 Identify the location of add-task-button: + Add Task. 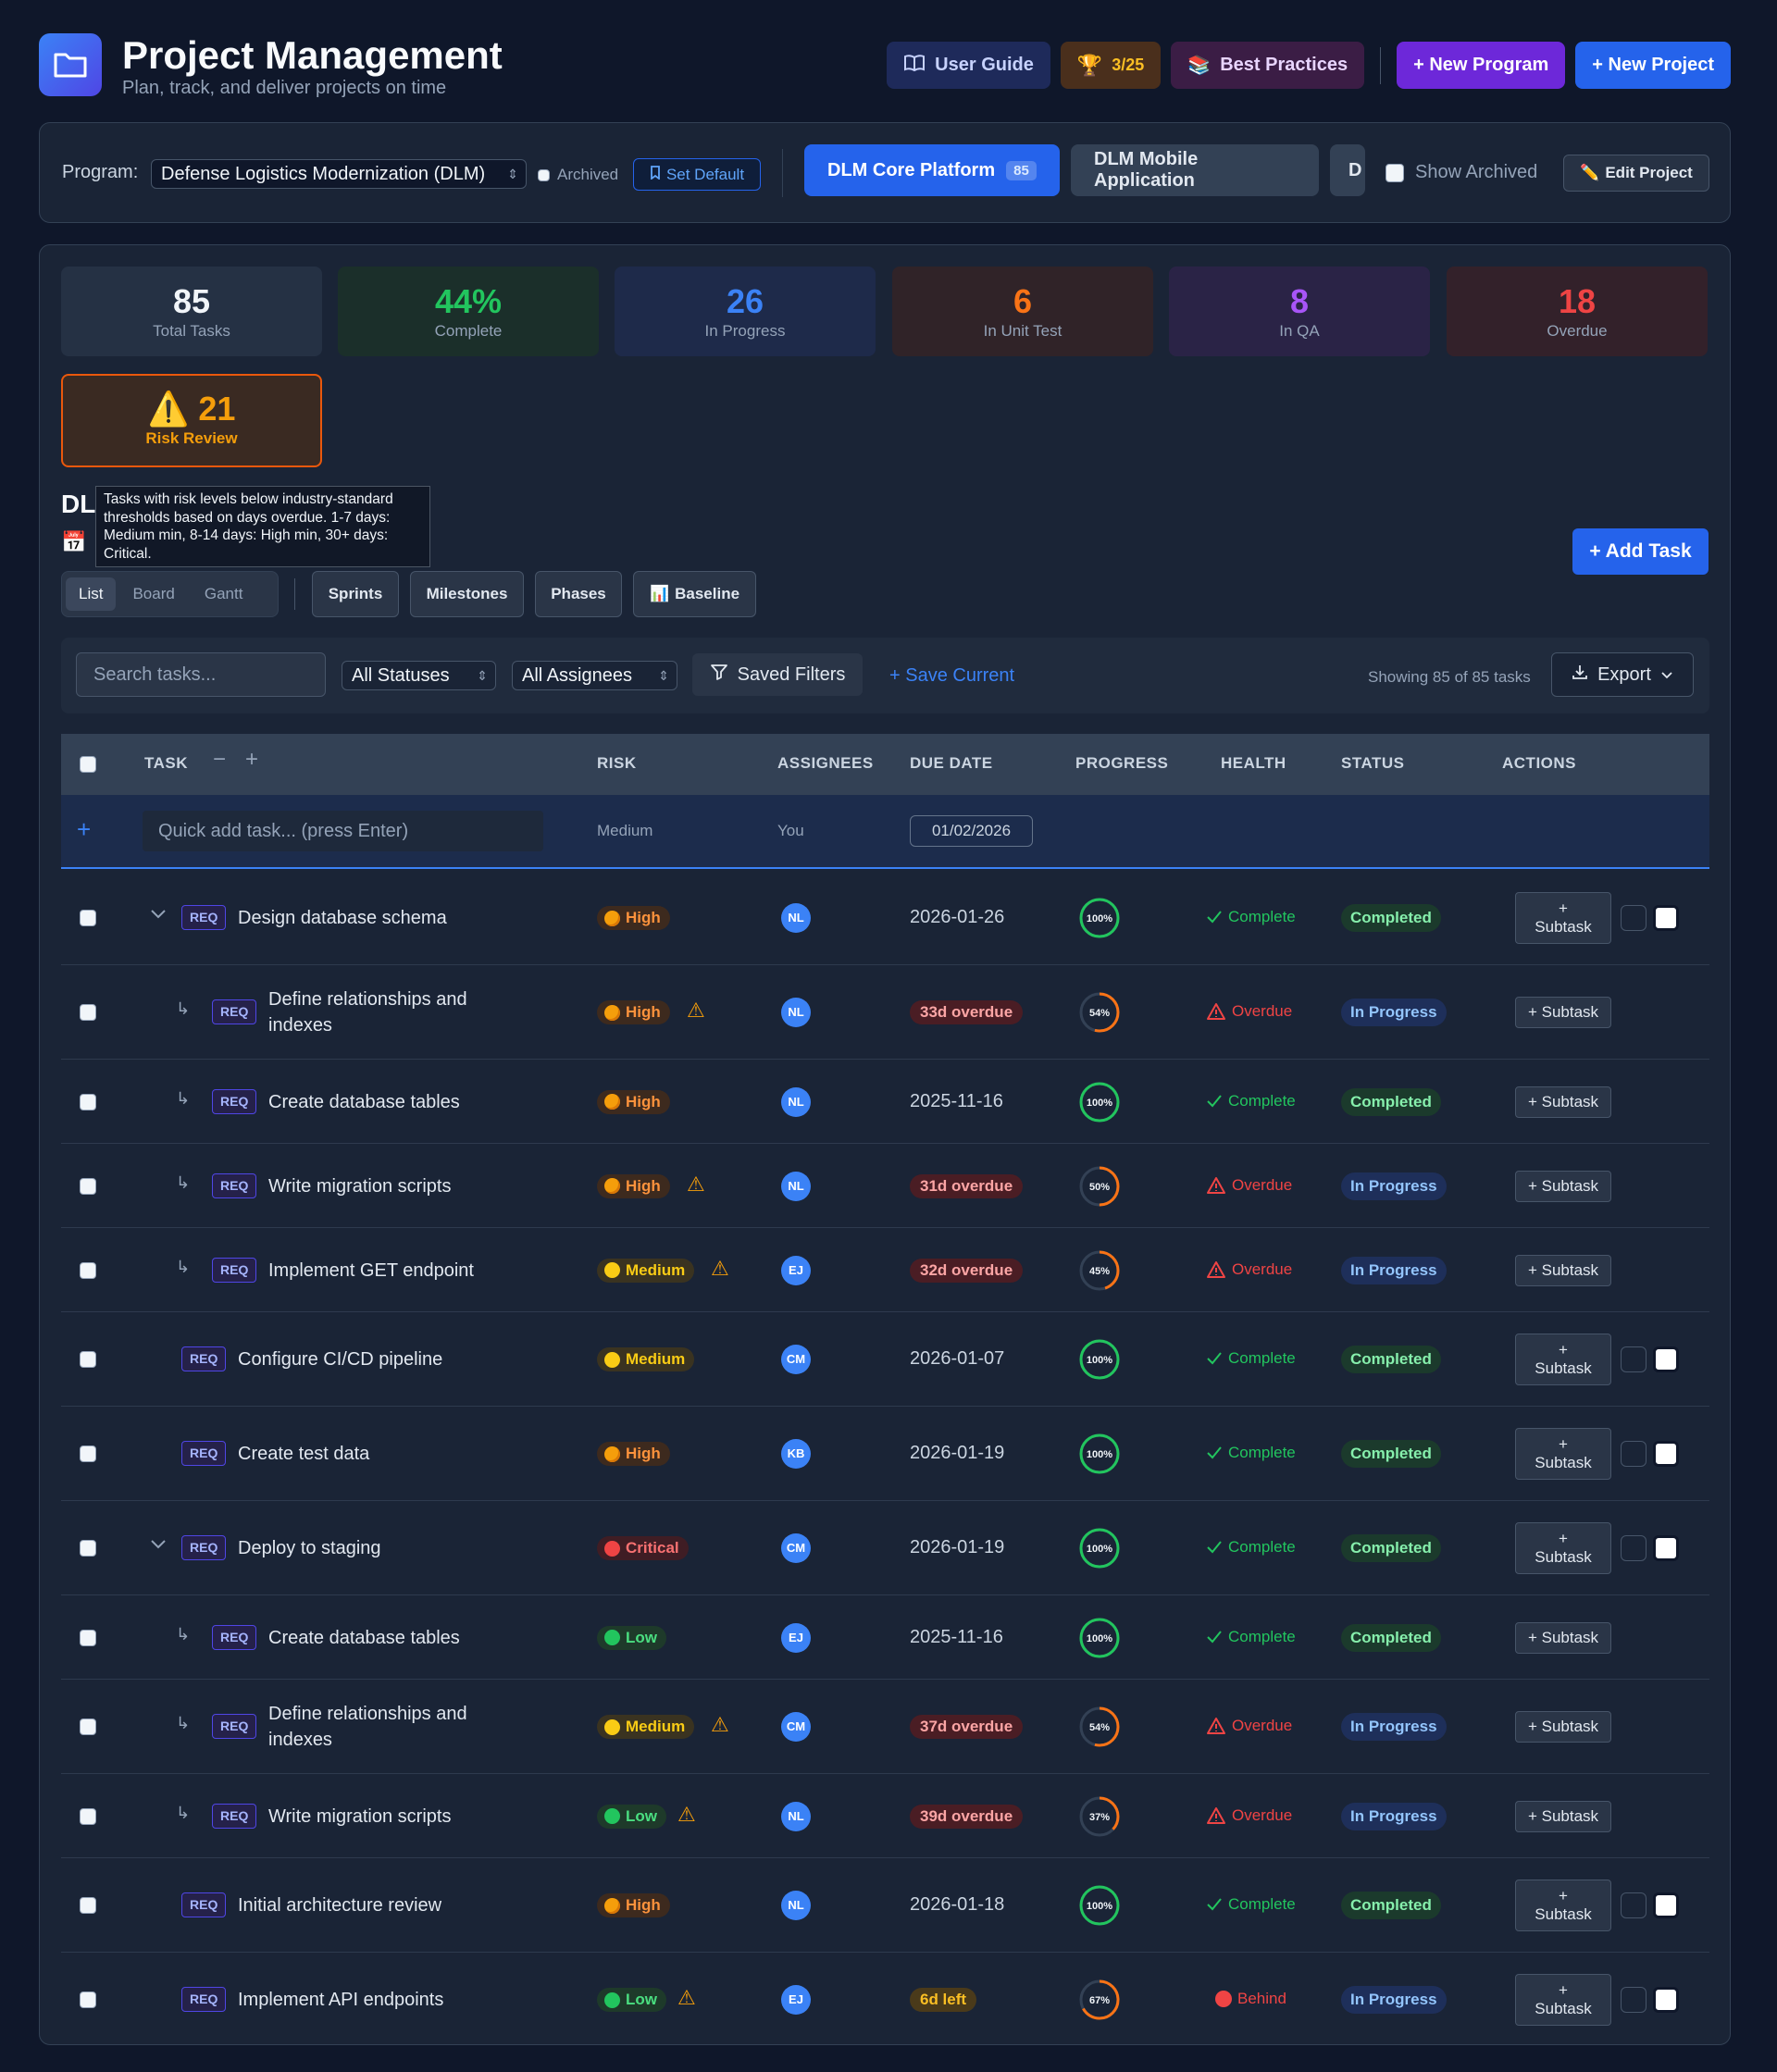
(1640, 551).